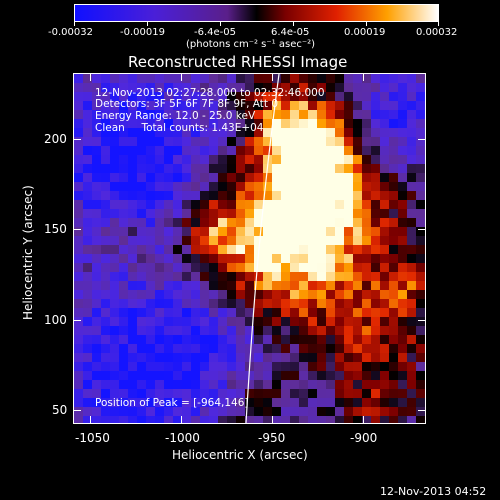 The height and width of the screenshot is (500, 500). Describe the element at coordinates (182, 438) in the screenshot. I see `x-tick-label: -1000` at that location.